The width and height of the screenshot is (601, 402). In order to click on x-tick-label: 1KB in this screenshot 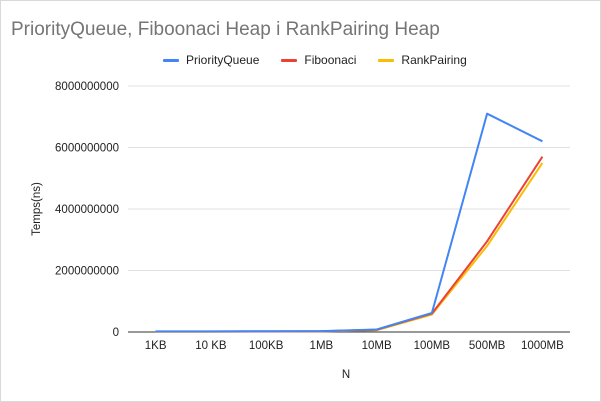, I will do `click(156, 346)`.